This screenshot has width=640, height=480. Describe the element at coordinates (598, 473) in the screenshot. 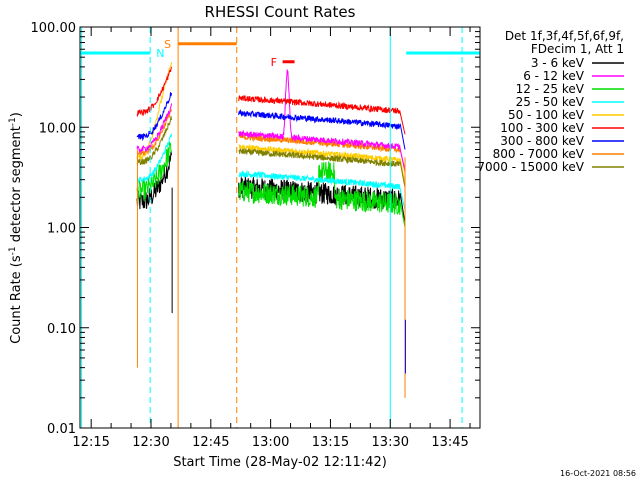

I see `footer-timestamp: 16-Oct-2021 08:56` at that location.